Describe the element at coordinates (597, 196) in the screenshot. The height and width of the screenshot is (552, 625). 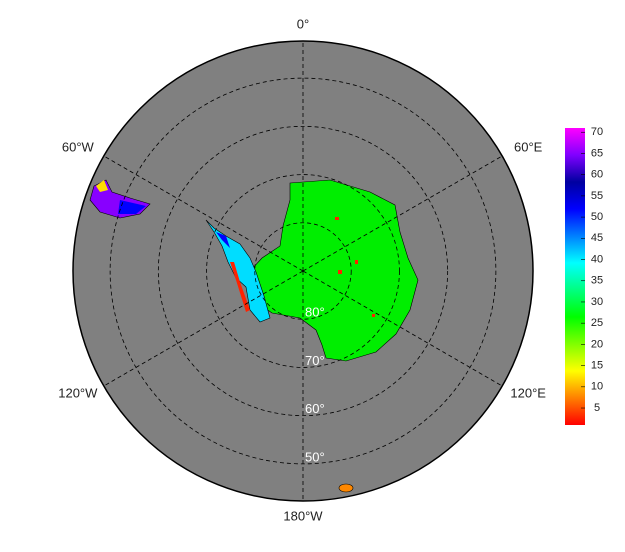
I see `colorbar-tick-label: 55` at that location.